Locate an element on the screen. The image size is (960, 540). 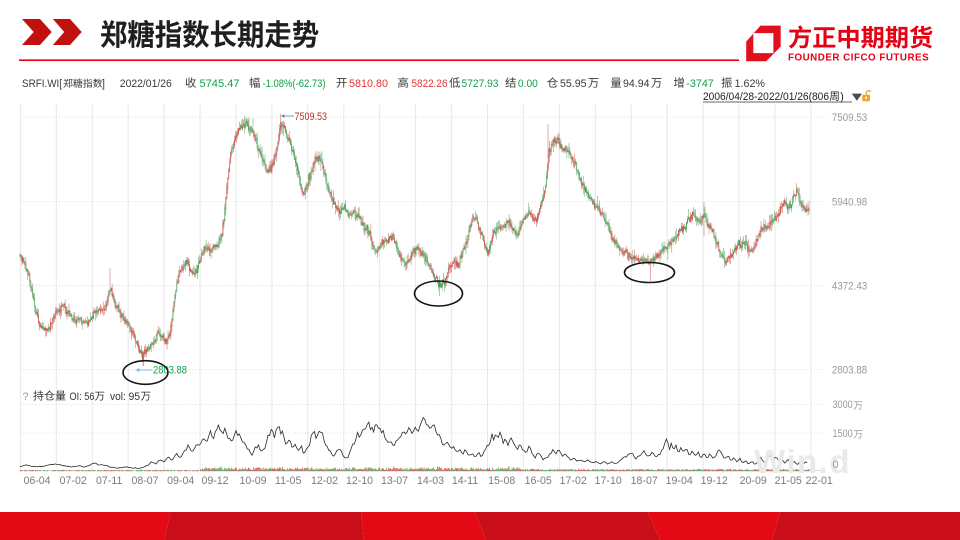
svg-text: 2006/04/28-2022/01/26(806 is located at coordinates (766, 97).